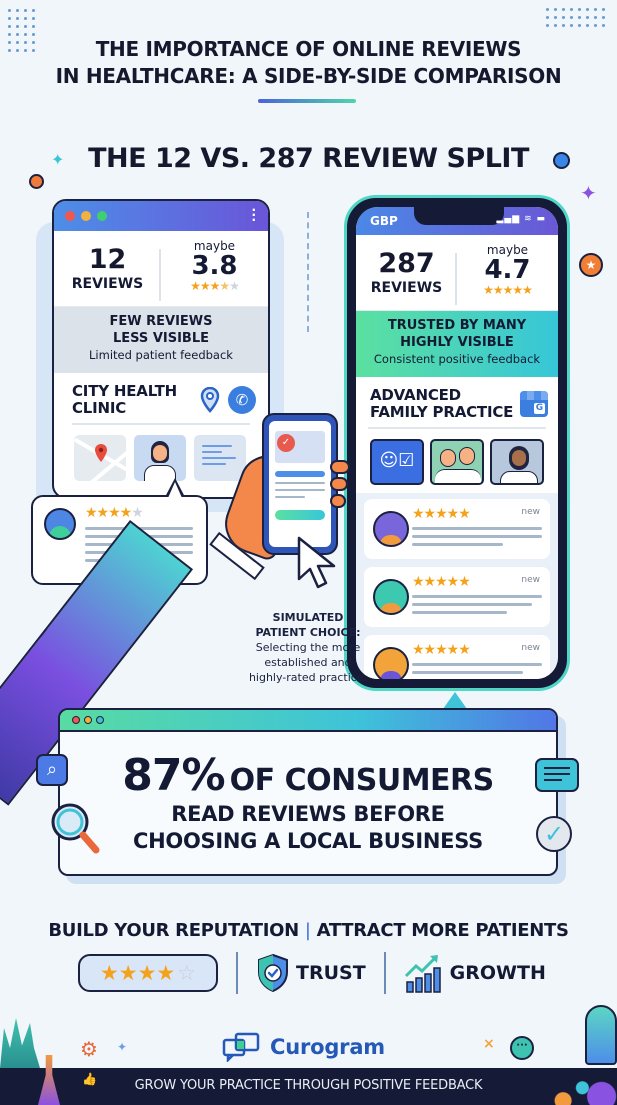  Describe the element at coordinates (303, 1047) in the screenshot. I see `curogram-logo: Curogram` at that location.